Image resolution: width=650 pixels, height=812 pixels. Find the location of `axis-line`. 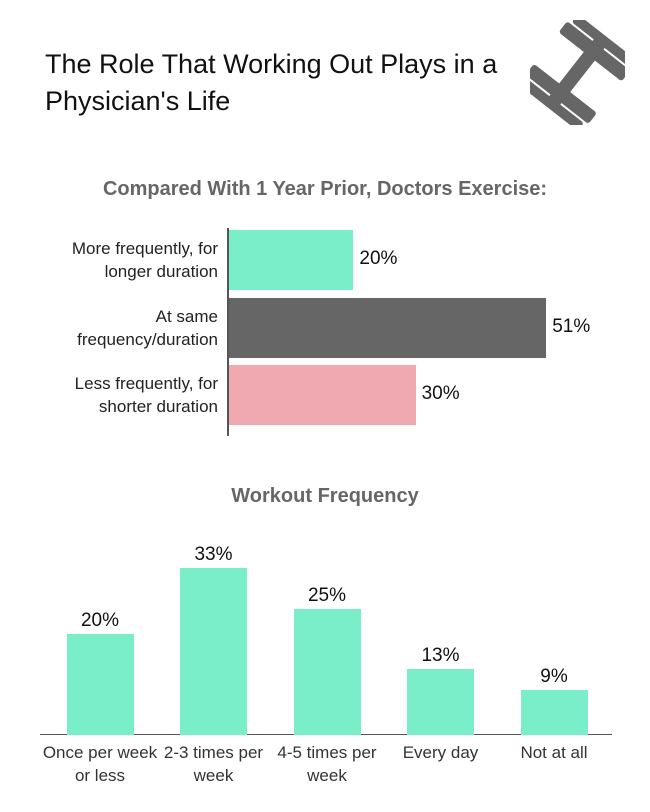

axis-line is located at coordinates (228, 332).